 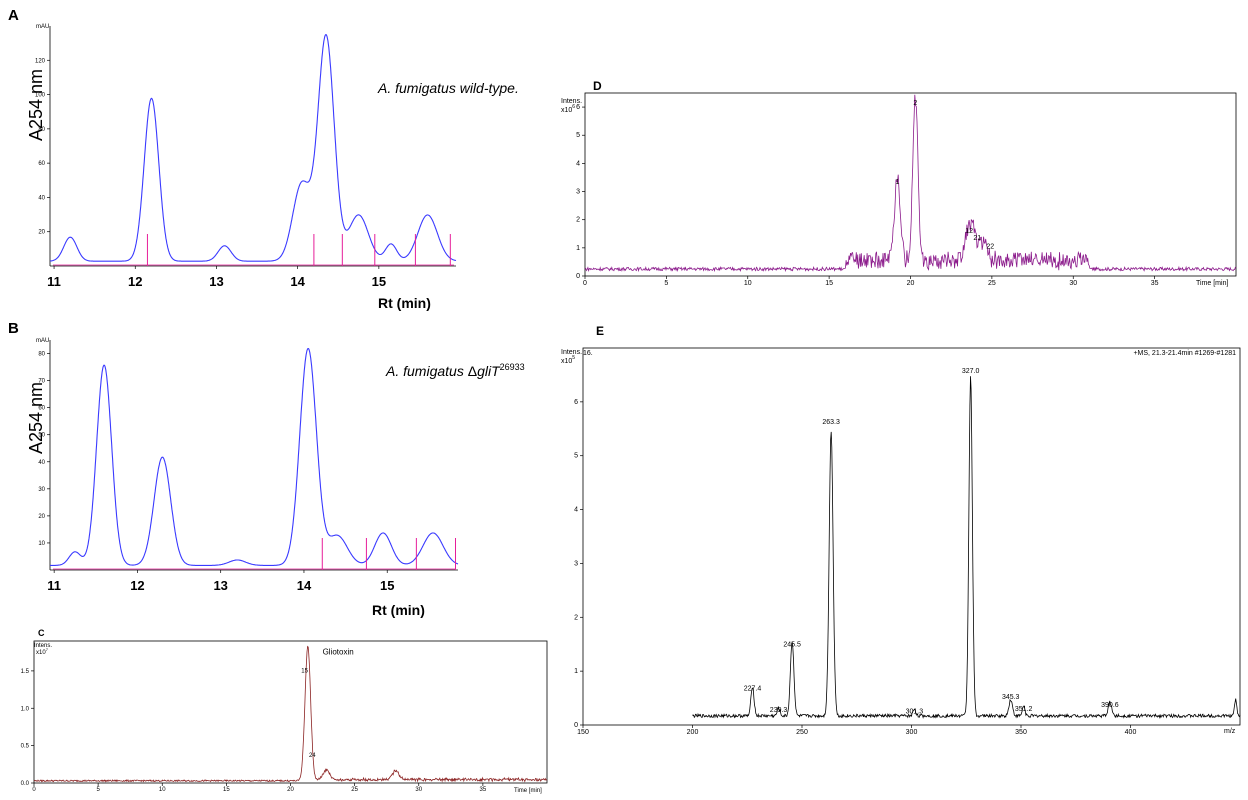 I want to click on panel-e-peak-label: 239.3, so click(x=779, y=710).